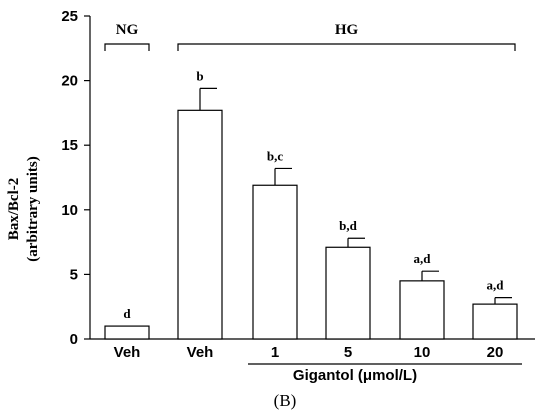 The height and width of the screenshot is (417, 550). Describe the element at coordinates (14, 209) in the screenshot. I see `y-axis-title-line1: Bax/Bcl-2` at that location.